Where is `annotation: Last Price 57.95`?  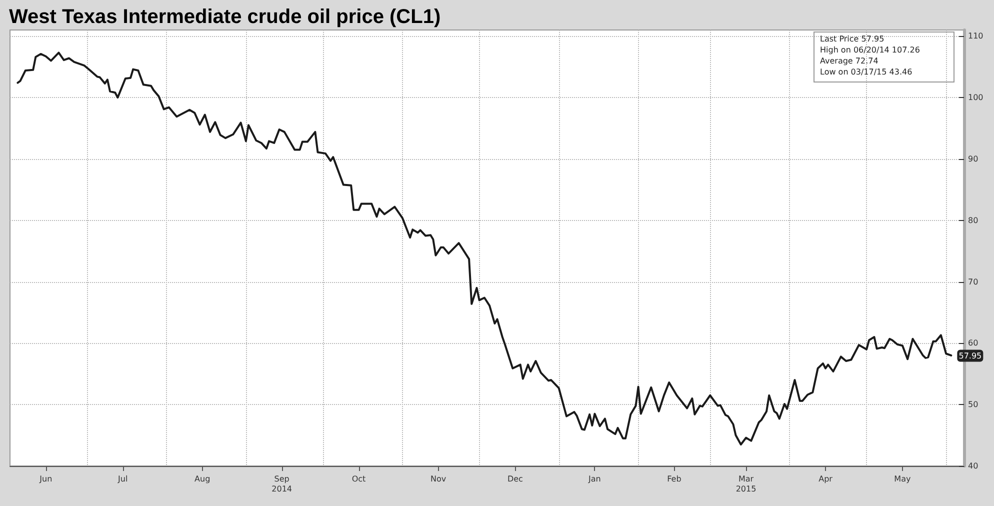 annotation: Last Price 57.95 is located at coordinates (852, 39).